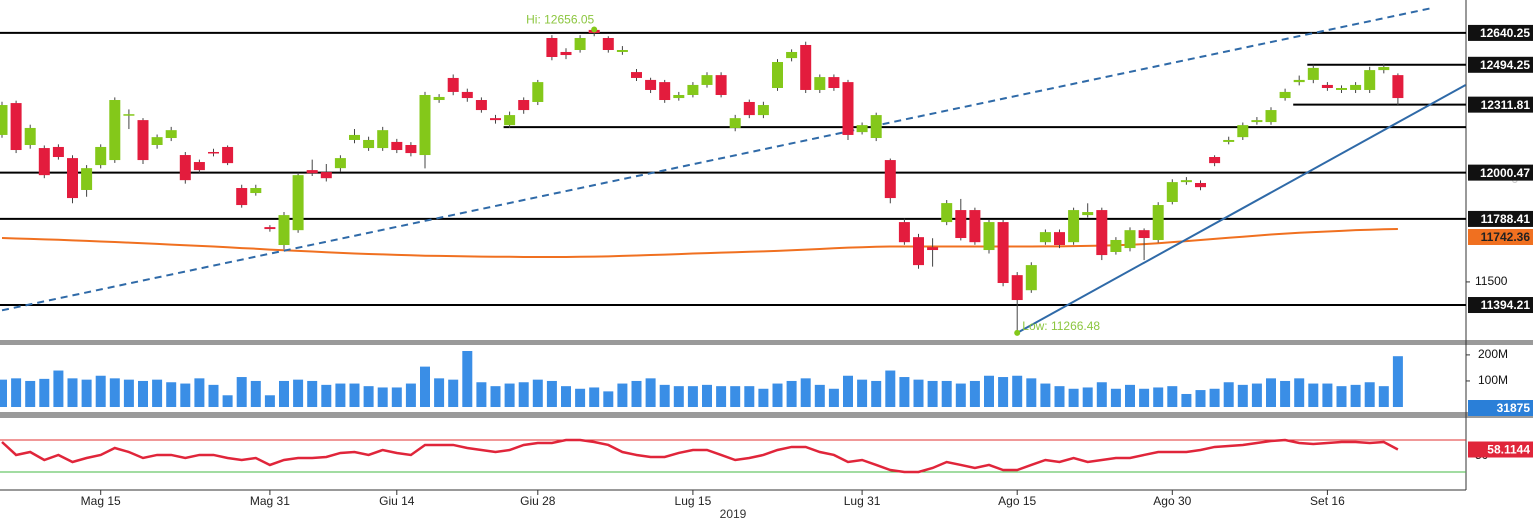 This screenshot has height=522, width=1533. Describe the element at coordinates (101, 501) in the screenshot. I see `x-tick-label: Mag 15` at that location.